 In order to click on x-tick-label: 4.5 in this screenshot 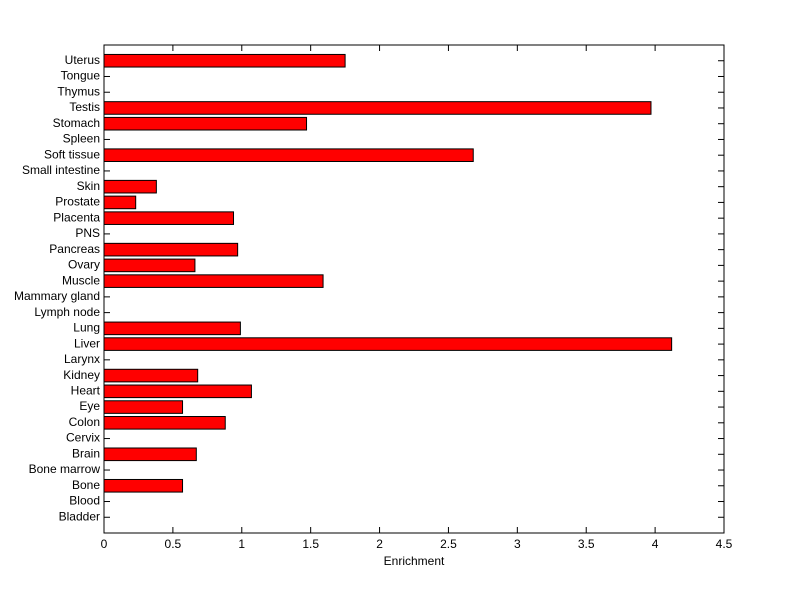, I will do `click(724, 544)`.